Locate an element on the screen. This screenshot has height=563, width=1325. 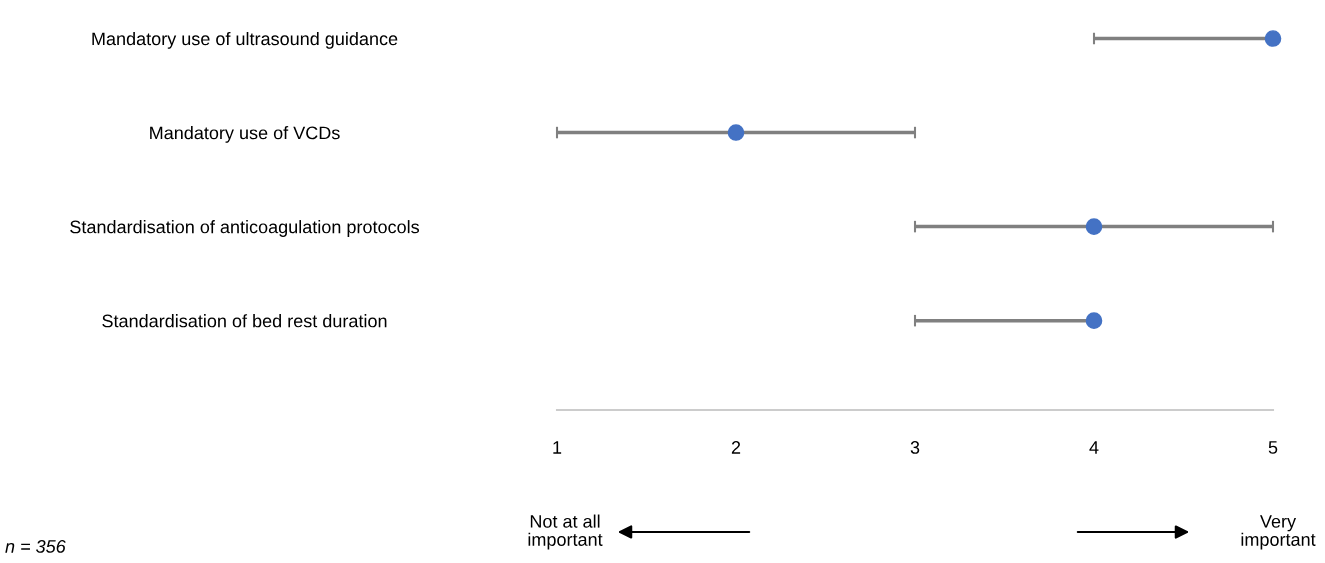
x-tick-label: 1 is located at coordinates (557, 447).